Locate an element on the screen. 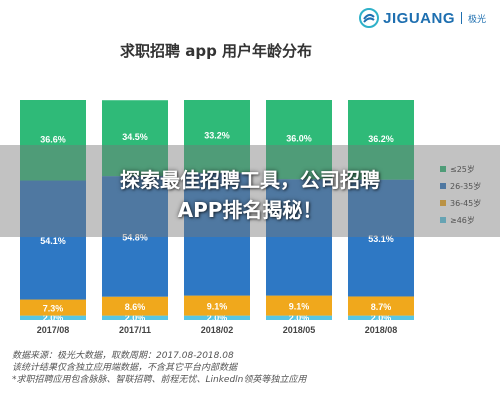  x-tick-label: 2017/08 is located at coordinates (53, 330).